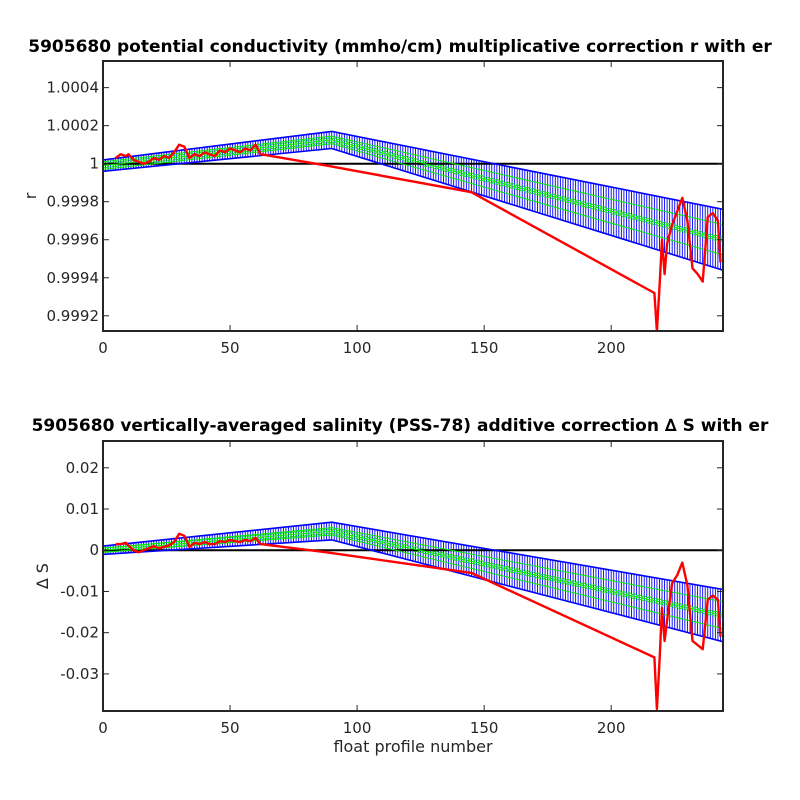 This screenshot has width=800, height=800. I want to click on y-tick-label: 0.01, so click(82, 509).